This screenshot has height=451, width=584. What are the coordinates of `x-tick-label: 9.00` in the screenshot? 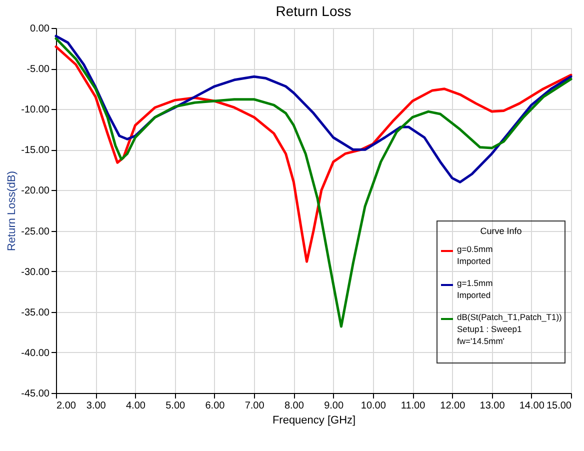 It's located at (334, 406).